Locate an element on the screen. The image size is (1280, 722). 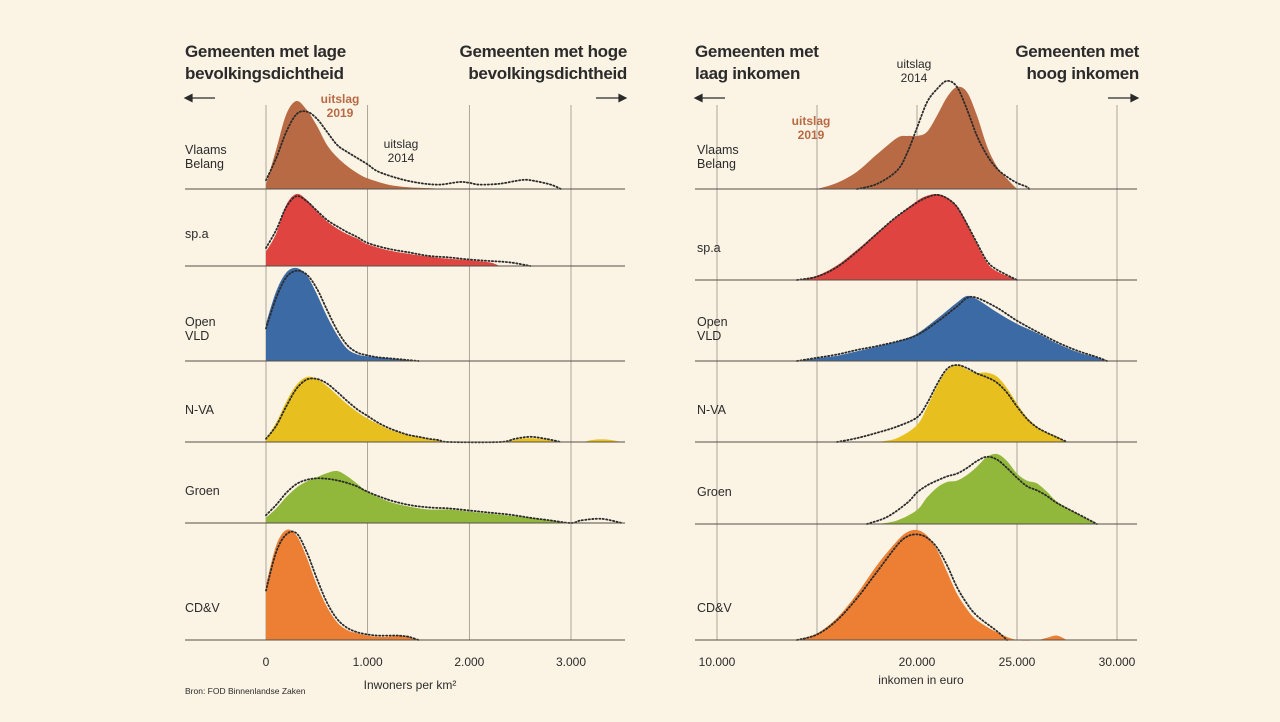
header-low-income-line1: Gemeenten met is located at coordinates (757, 51).